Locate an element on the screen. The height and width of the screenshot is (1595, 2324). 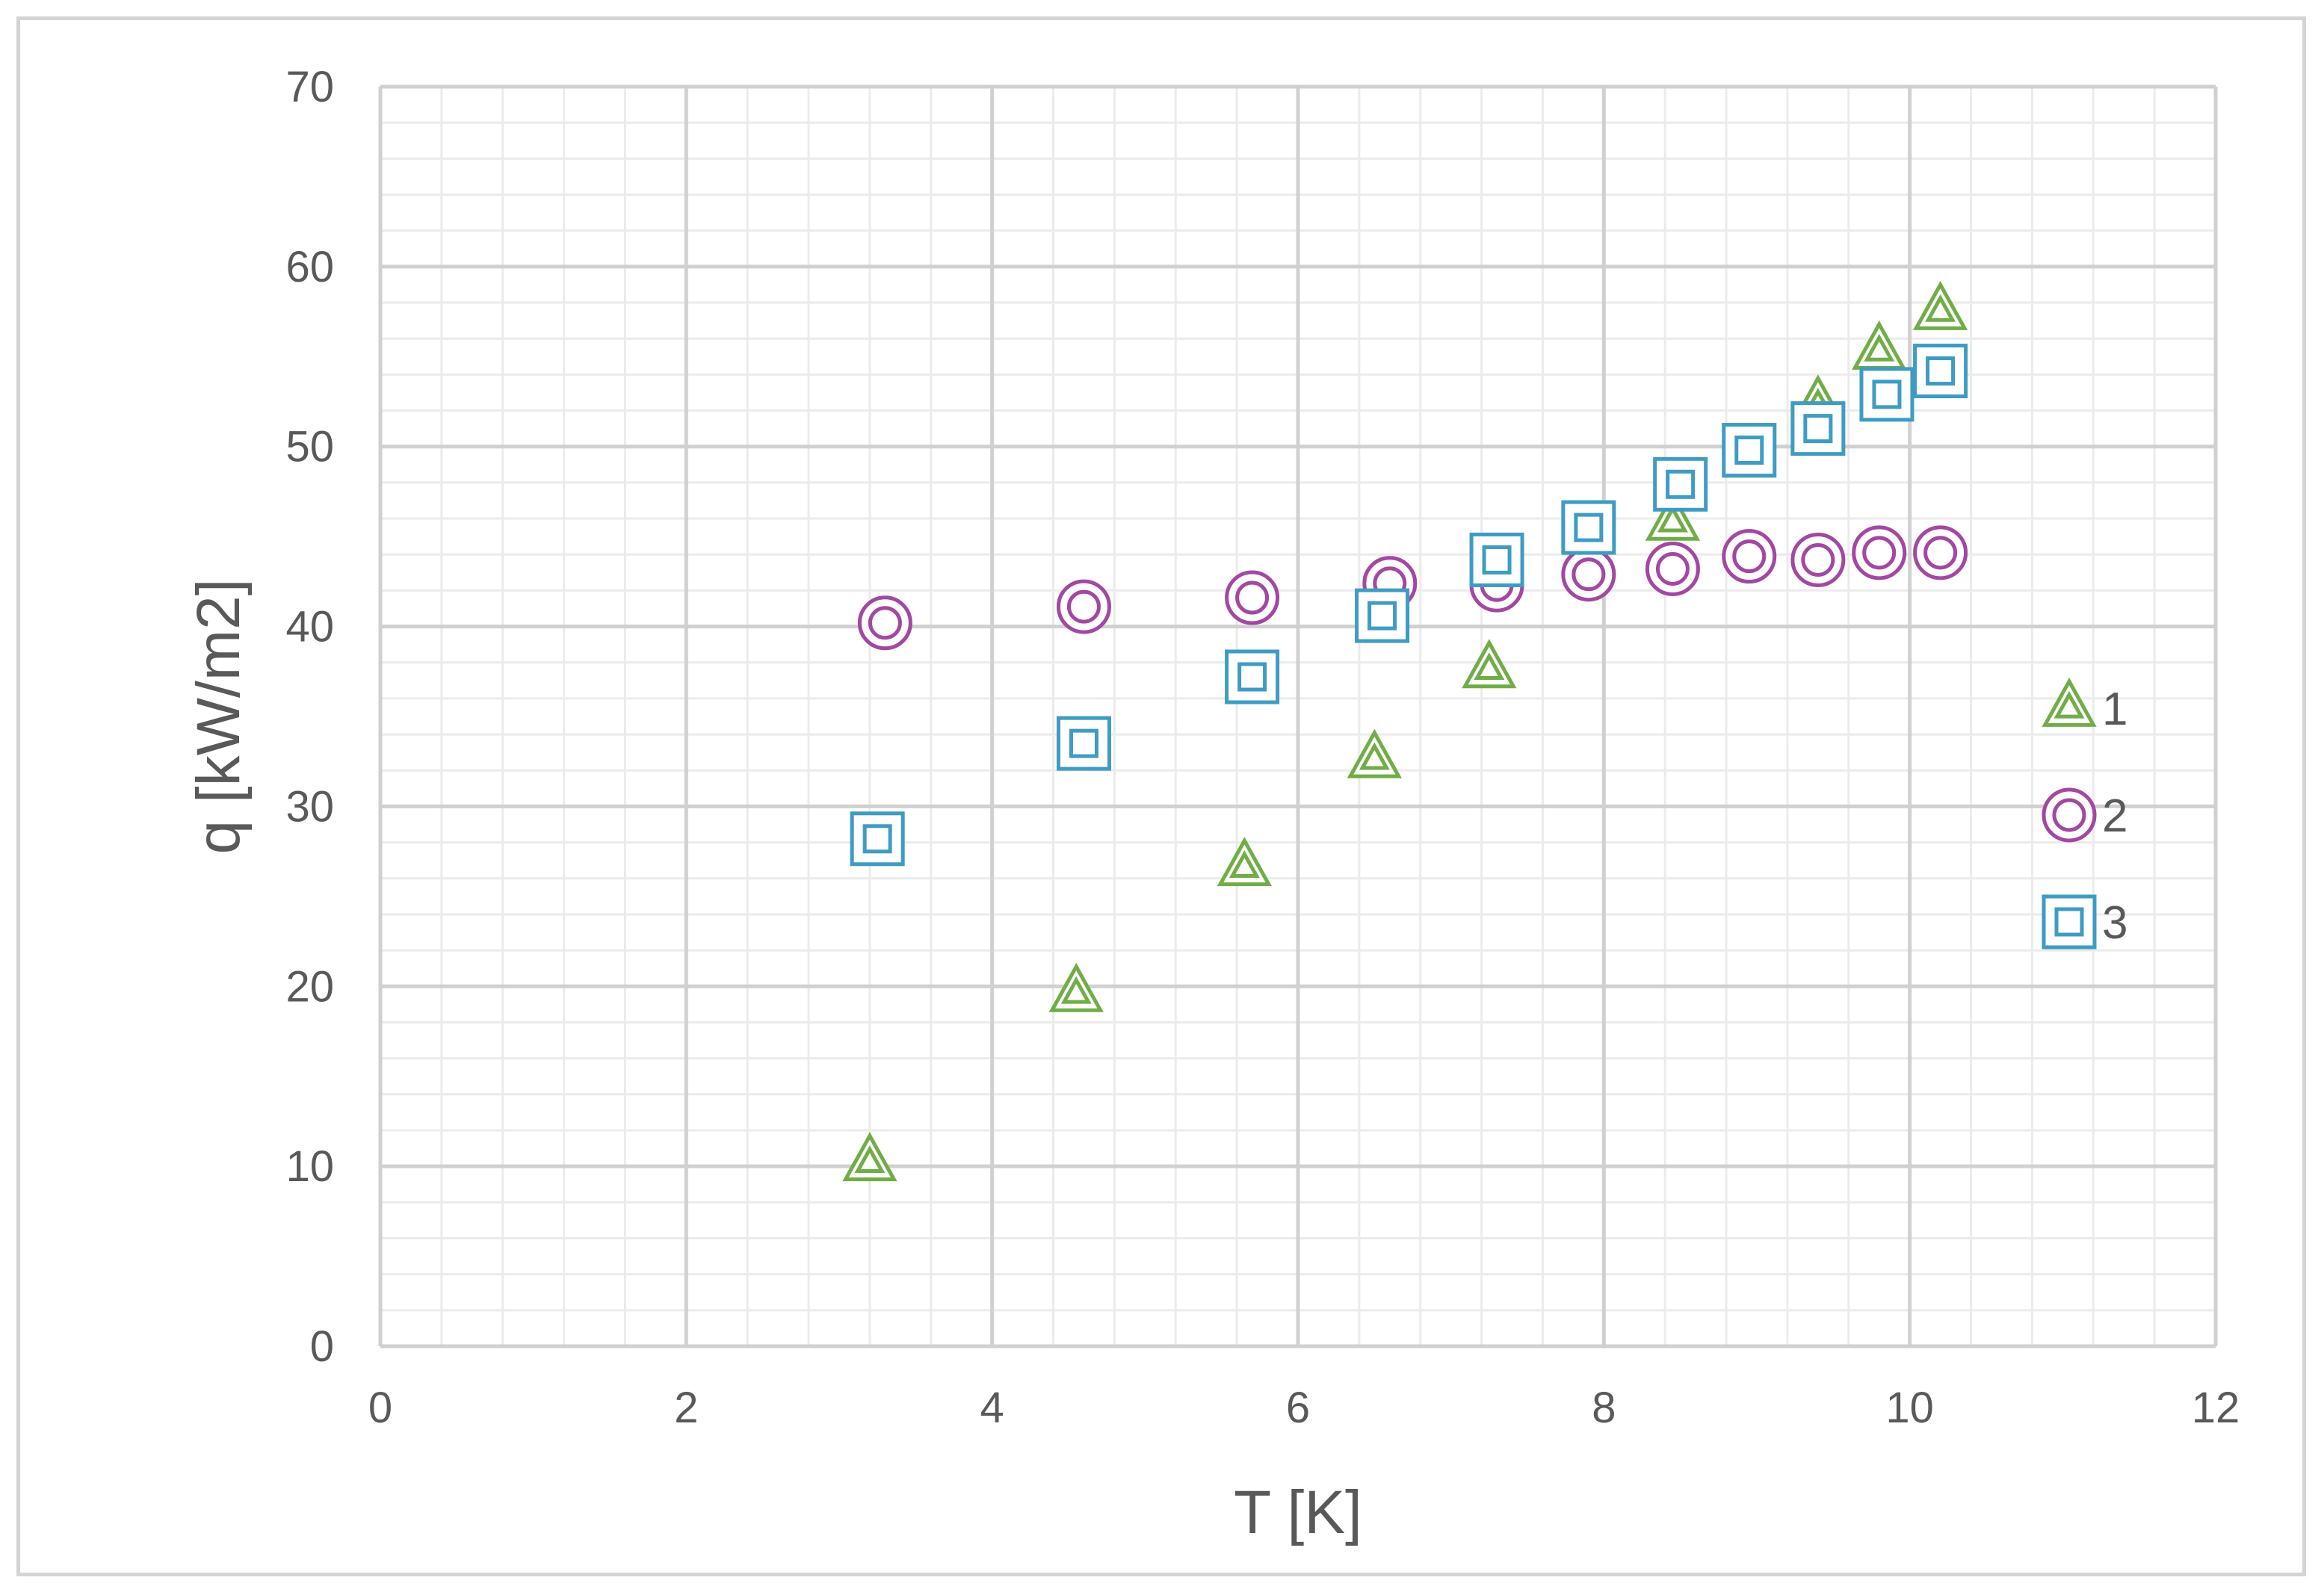
legend-label-2: 2 is located at coordinates (2114, 816).